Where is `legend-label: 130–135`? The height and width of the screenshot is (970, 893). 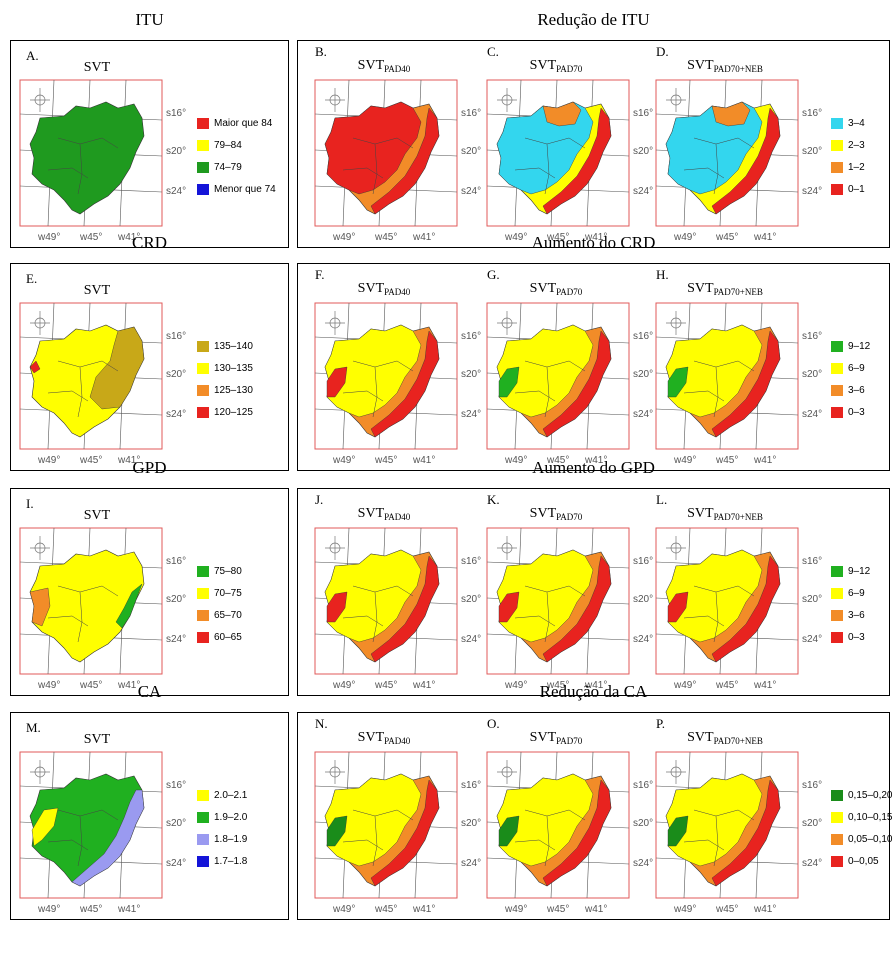
legend-label: 130–135 is located at coordinates (233, 368).